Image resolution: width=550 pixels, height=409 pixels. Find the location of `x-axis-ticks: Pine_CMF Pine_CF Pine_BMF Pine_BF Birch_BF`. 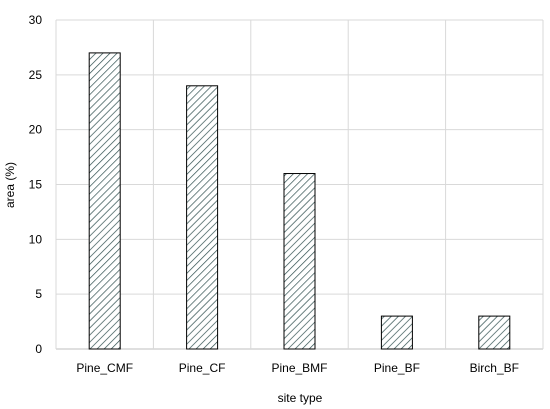

x-axis-ticks: Pine_CMF Pine_CF Pine_BMF Pine_BF Birch_BF is located at coordinates (297, 368).